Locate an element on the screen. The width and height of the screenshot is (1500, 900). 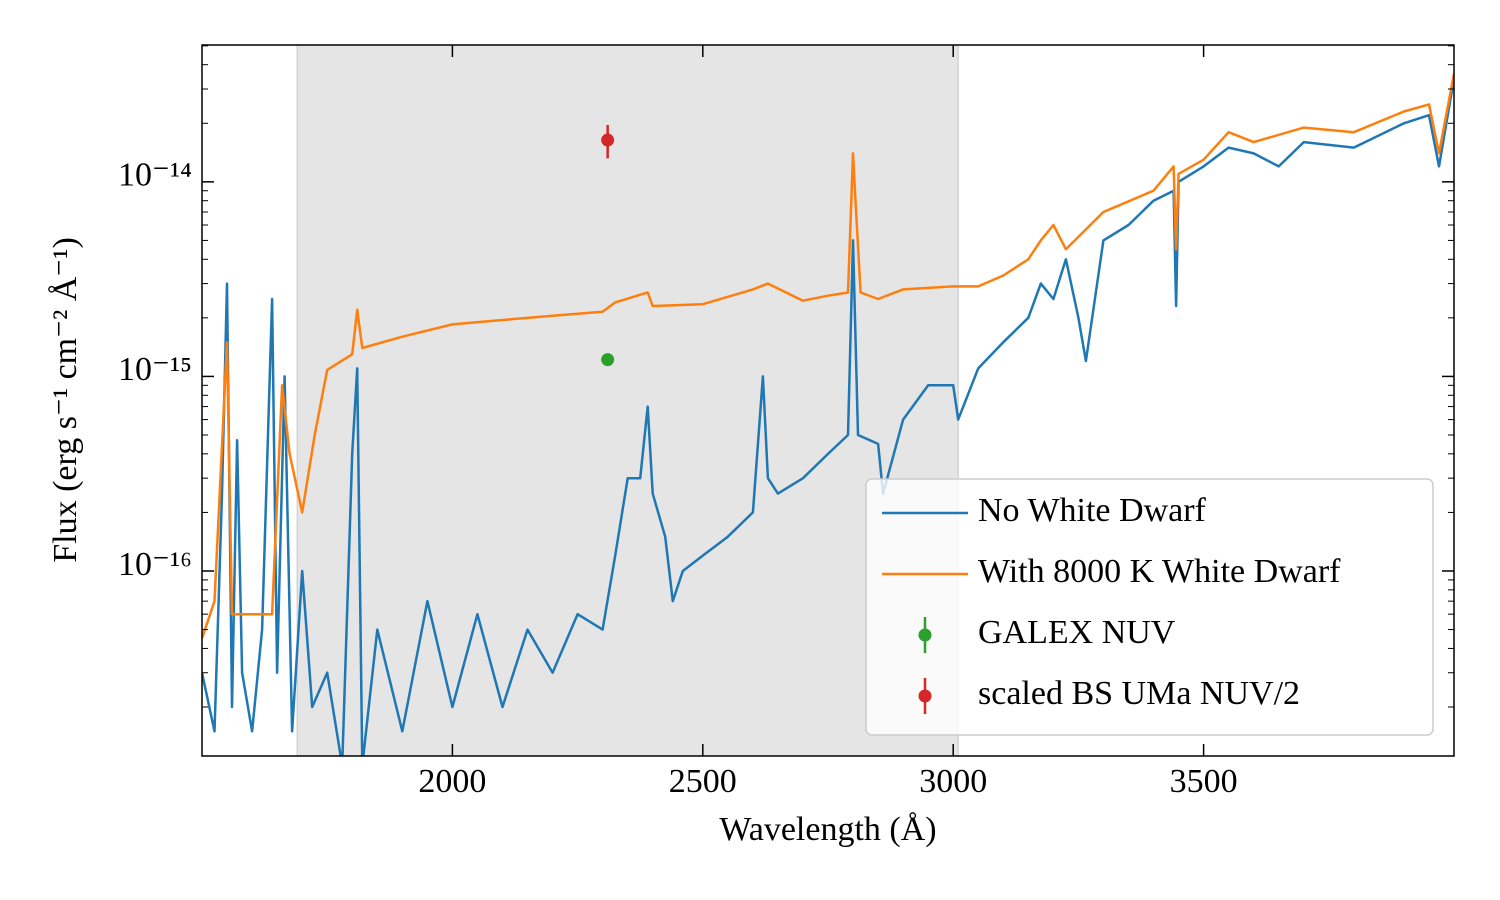
legend-label: GALEX NUV is located at coordinates (1077, 632).